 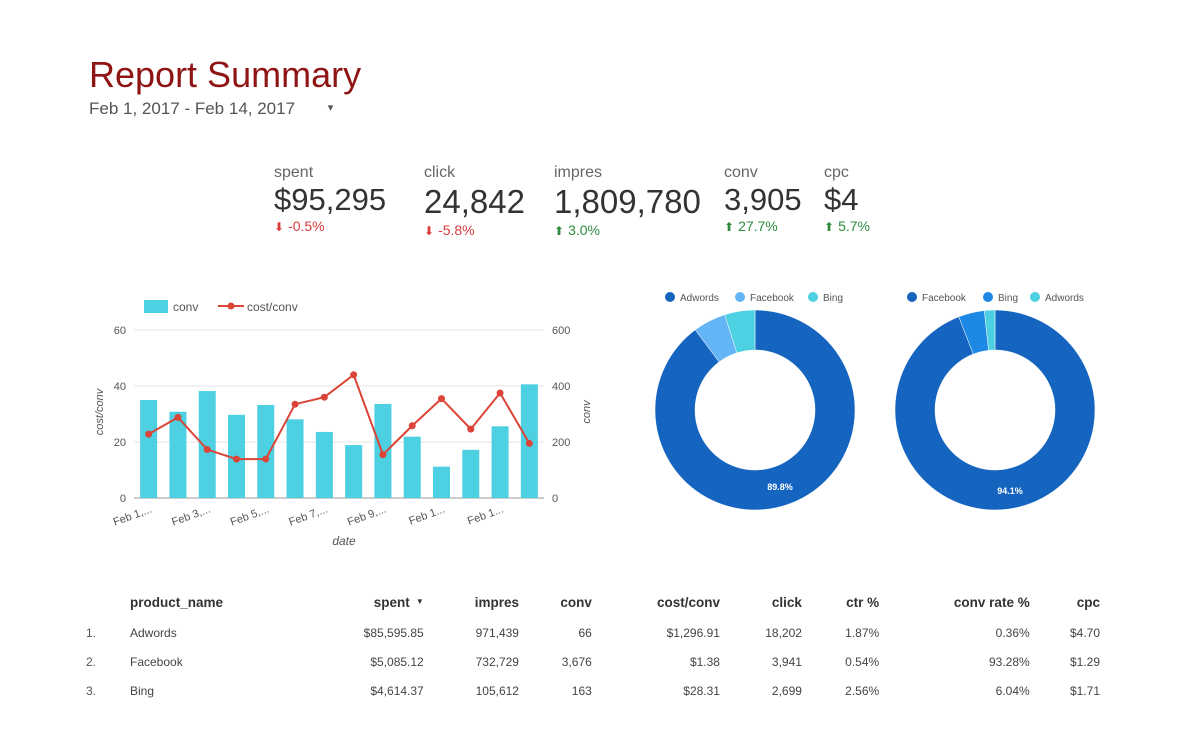 What do you see at coordinates (294, 172) in the screenshot?
I see `kpi-label: spent` at bounding box center [294, 172].